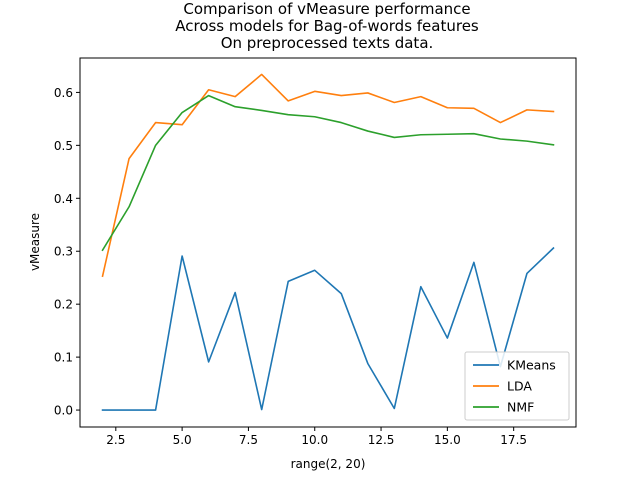  I want to click on y-axis-ticks: 0.0 0.1 0.2 0.3 0.4 0.5 0.6, so click(67, 252).